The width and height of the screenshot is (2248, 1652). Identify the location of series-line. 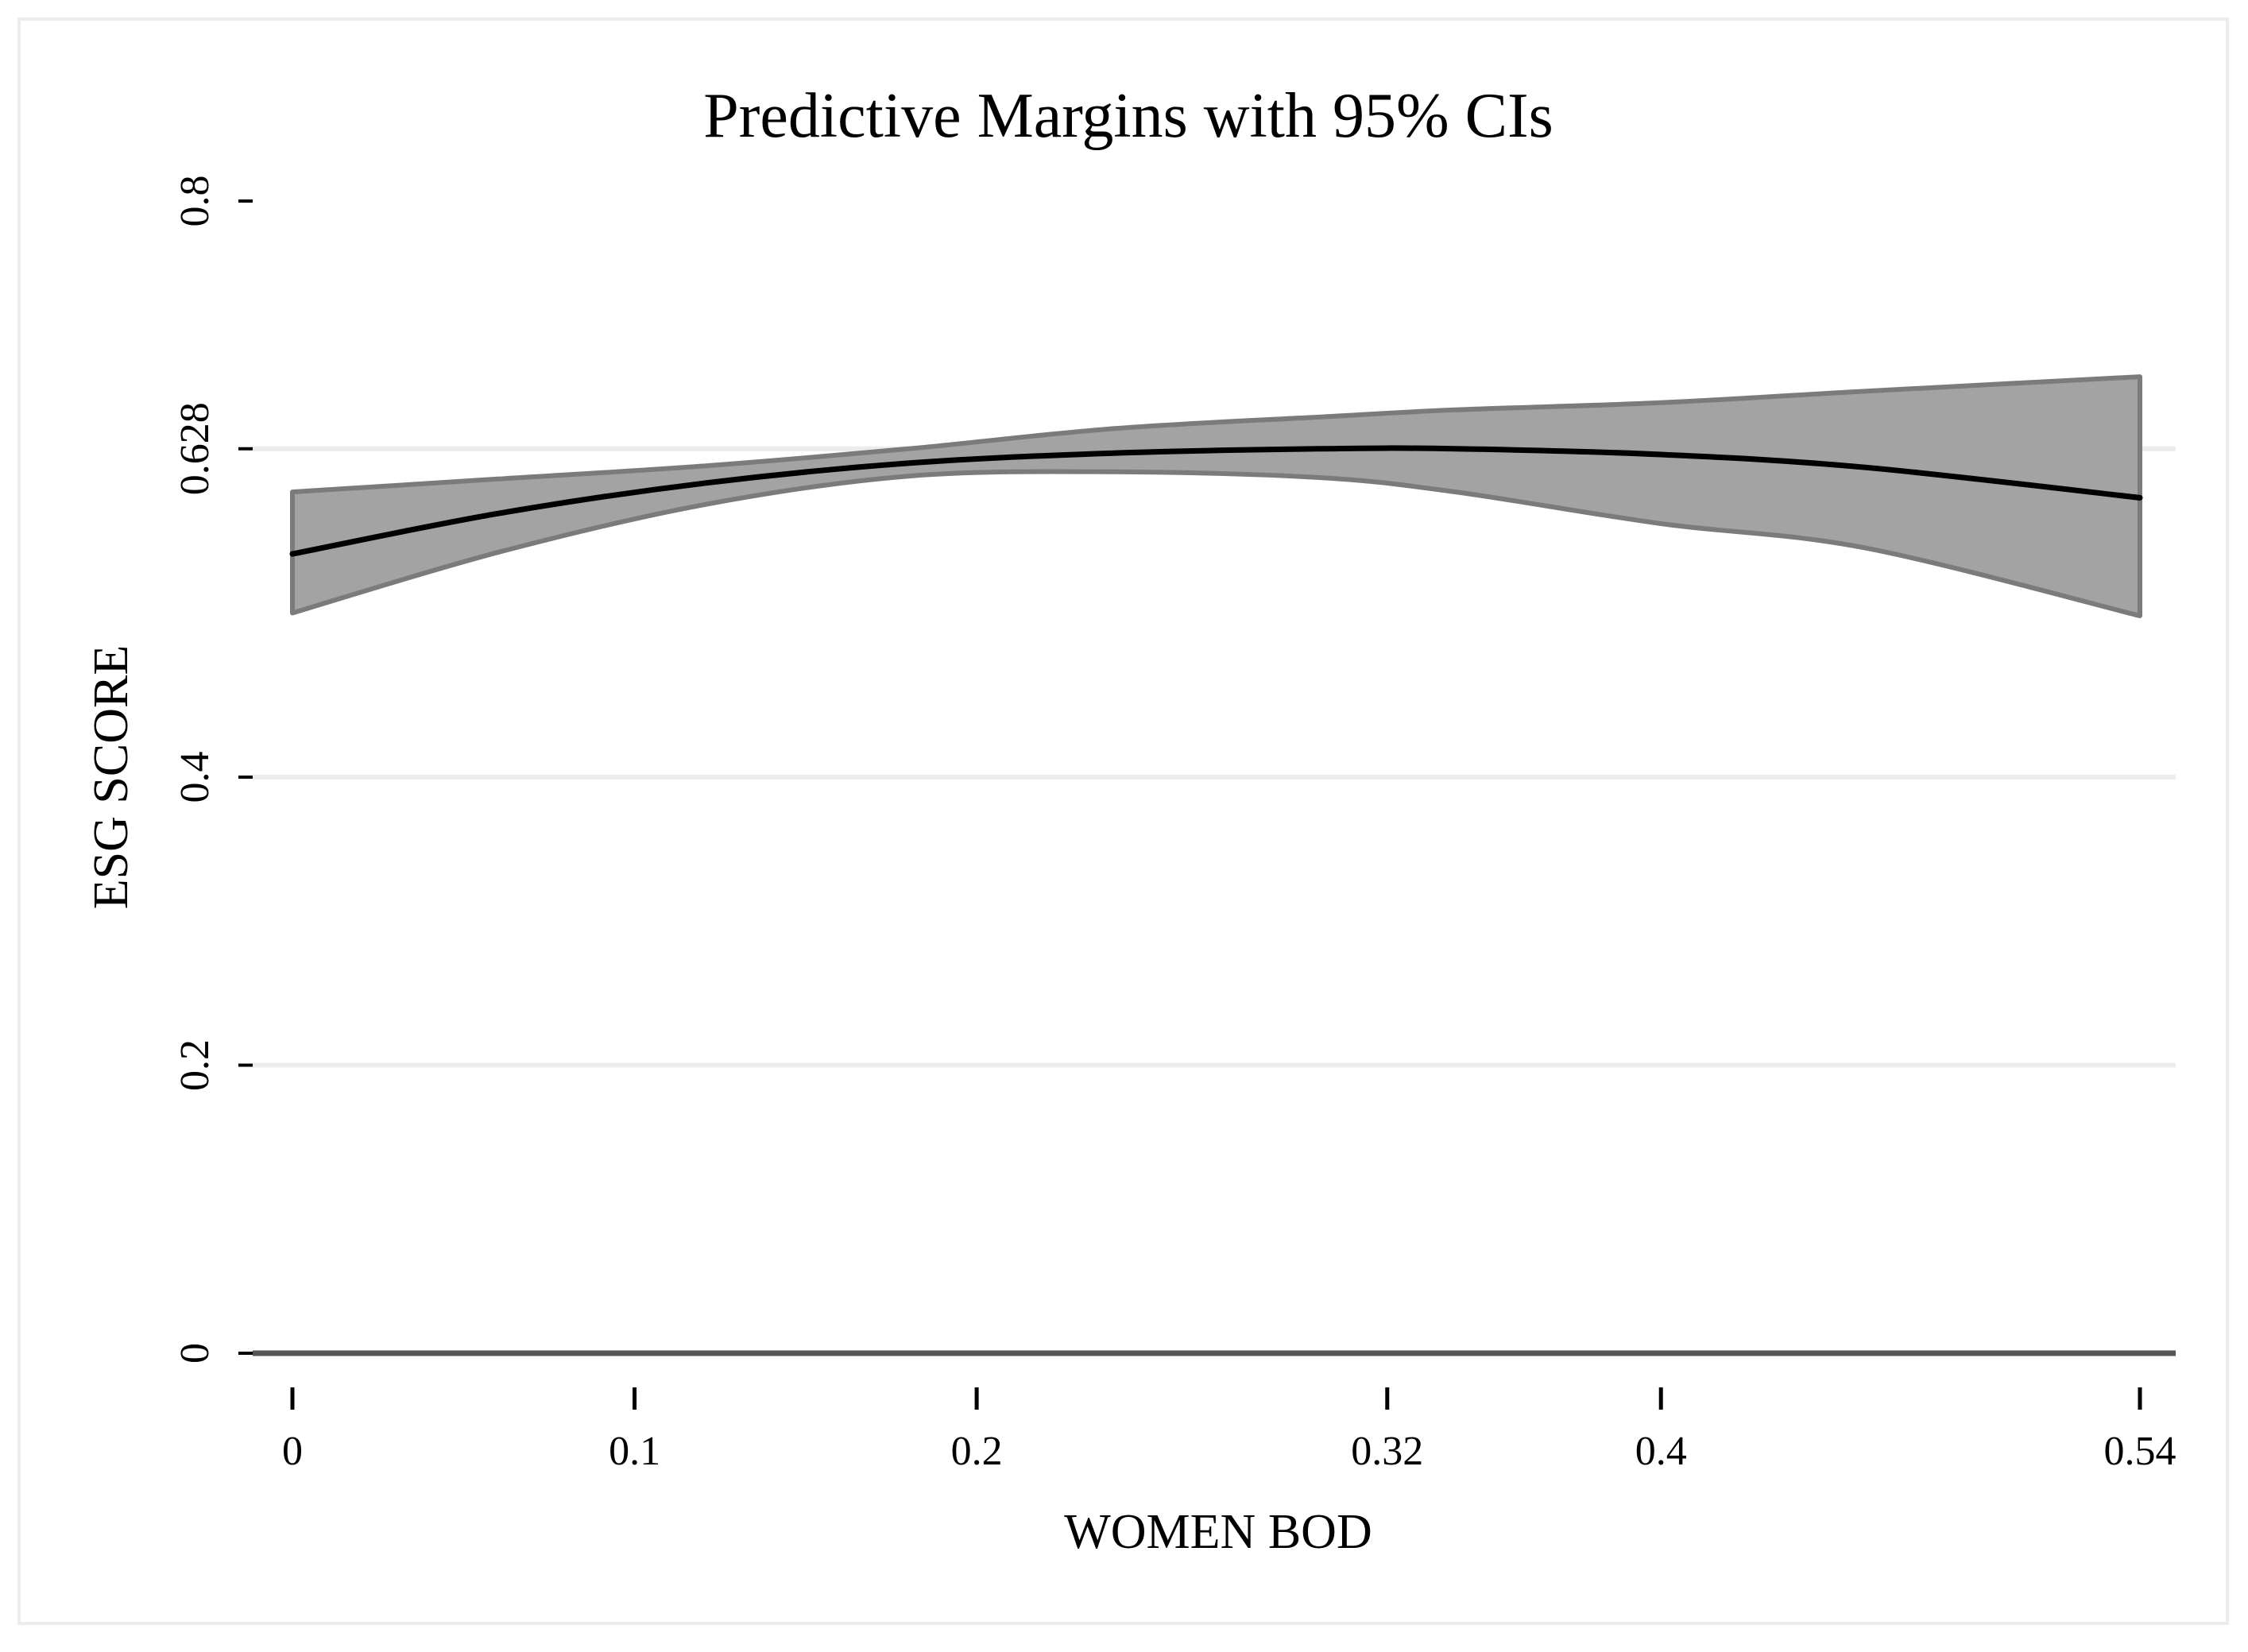
(1216, 501).